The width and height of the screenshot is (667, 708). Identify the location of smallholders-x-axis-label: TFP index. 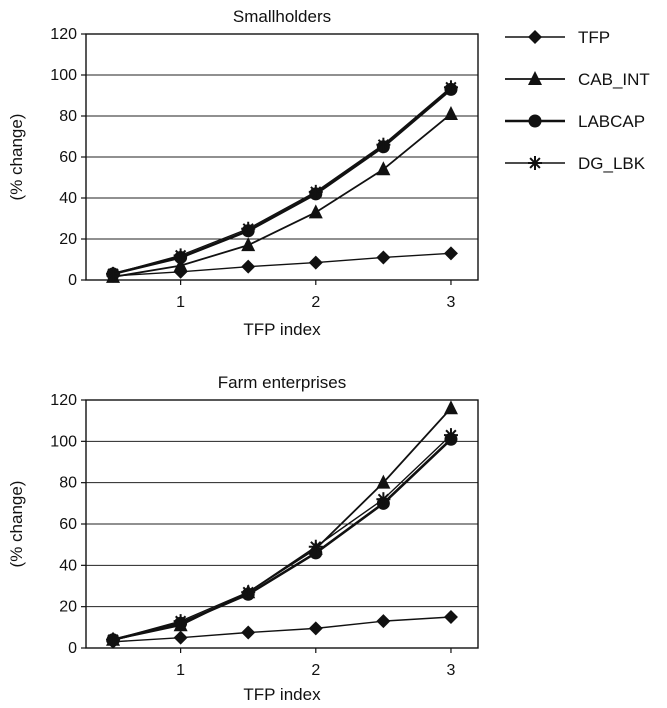
(282, 329).